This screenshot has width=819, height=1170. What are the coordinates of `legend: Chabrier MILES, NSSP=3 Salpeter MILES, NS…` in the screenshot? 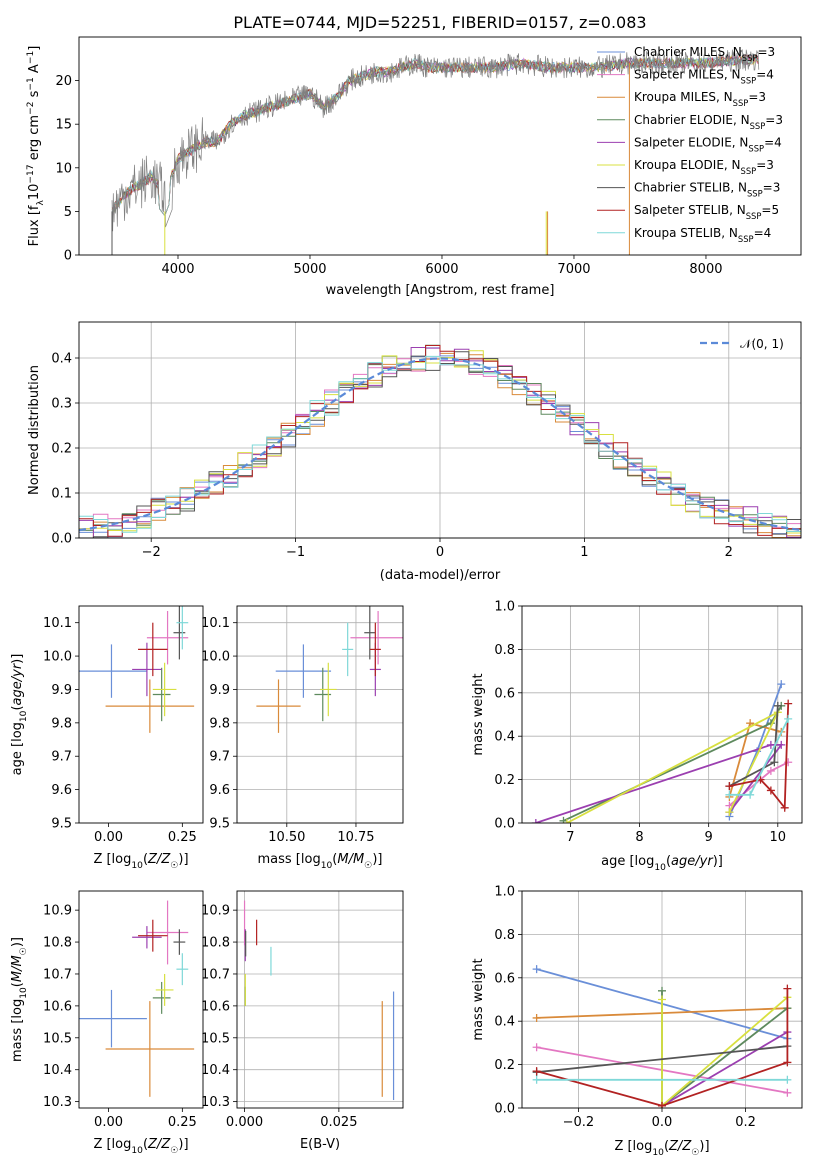 It's located at (690, 144).